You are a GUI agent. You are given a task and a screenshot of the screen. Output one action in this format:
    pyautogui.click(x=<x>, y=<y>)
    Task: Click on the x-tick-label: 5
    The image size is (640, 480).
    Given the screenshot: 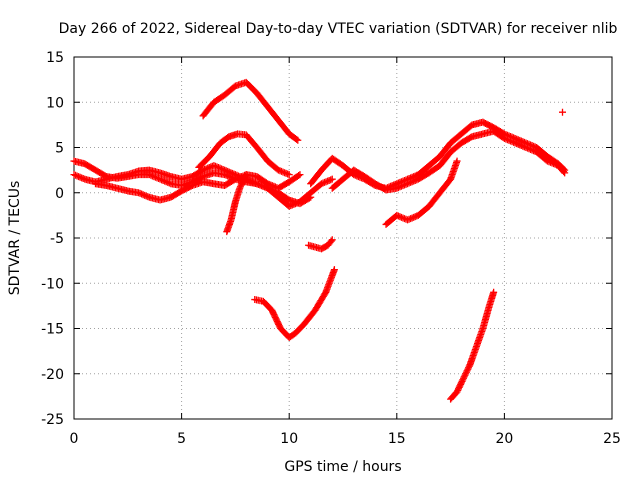 What is the action you would take?
    pyautogui.click(x=181, y=439)
    